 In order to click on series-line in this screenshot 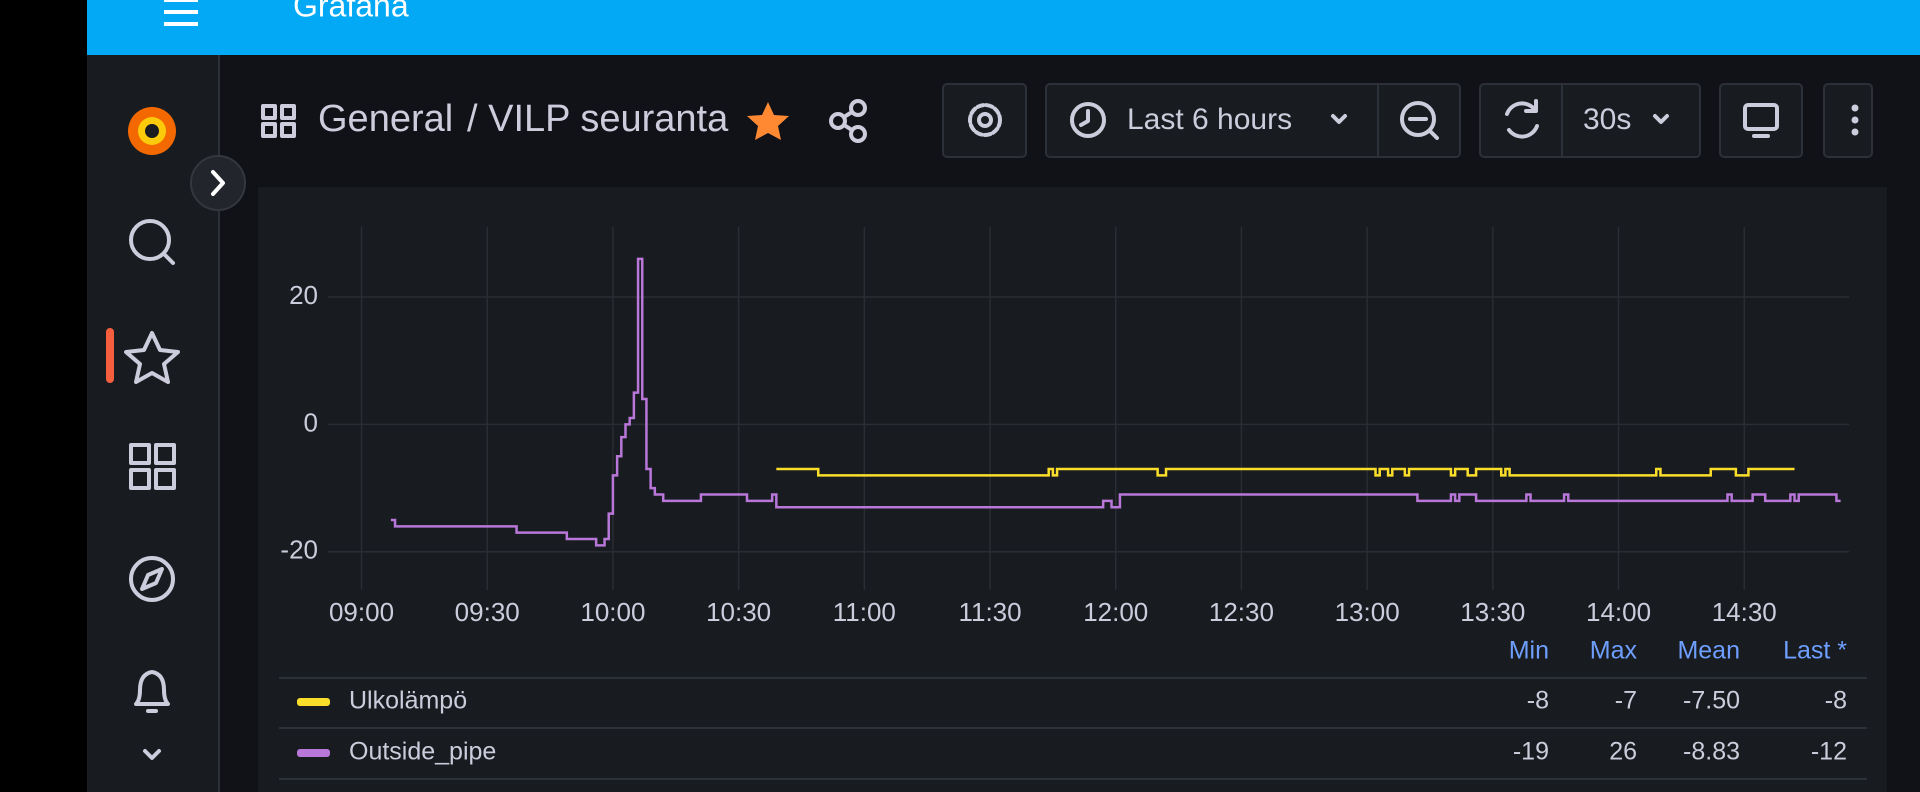, I will do `click(1285, 472)`.